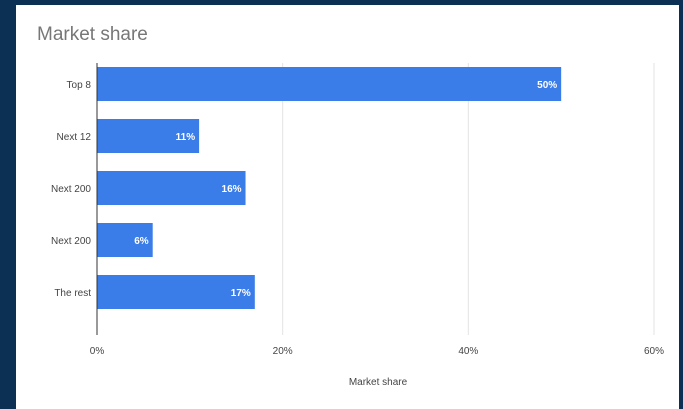 This screenshot has width=683, height=409. What do you see at coordinates (141, 241) in the screenshot?
I see `bar-value-label: 6%` at bounding box center [141, 241].